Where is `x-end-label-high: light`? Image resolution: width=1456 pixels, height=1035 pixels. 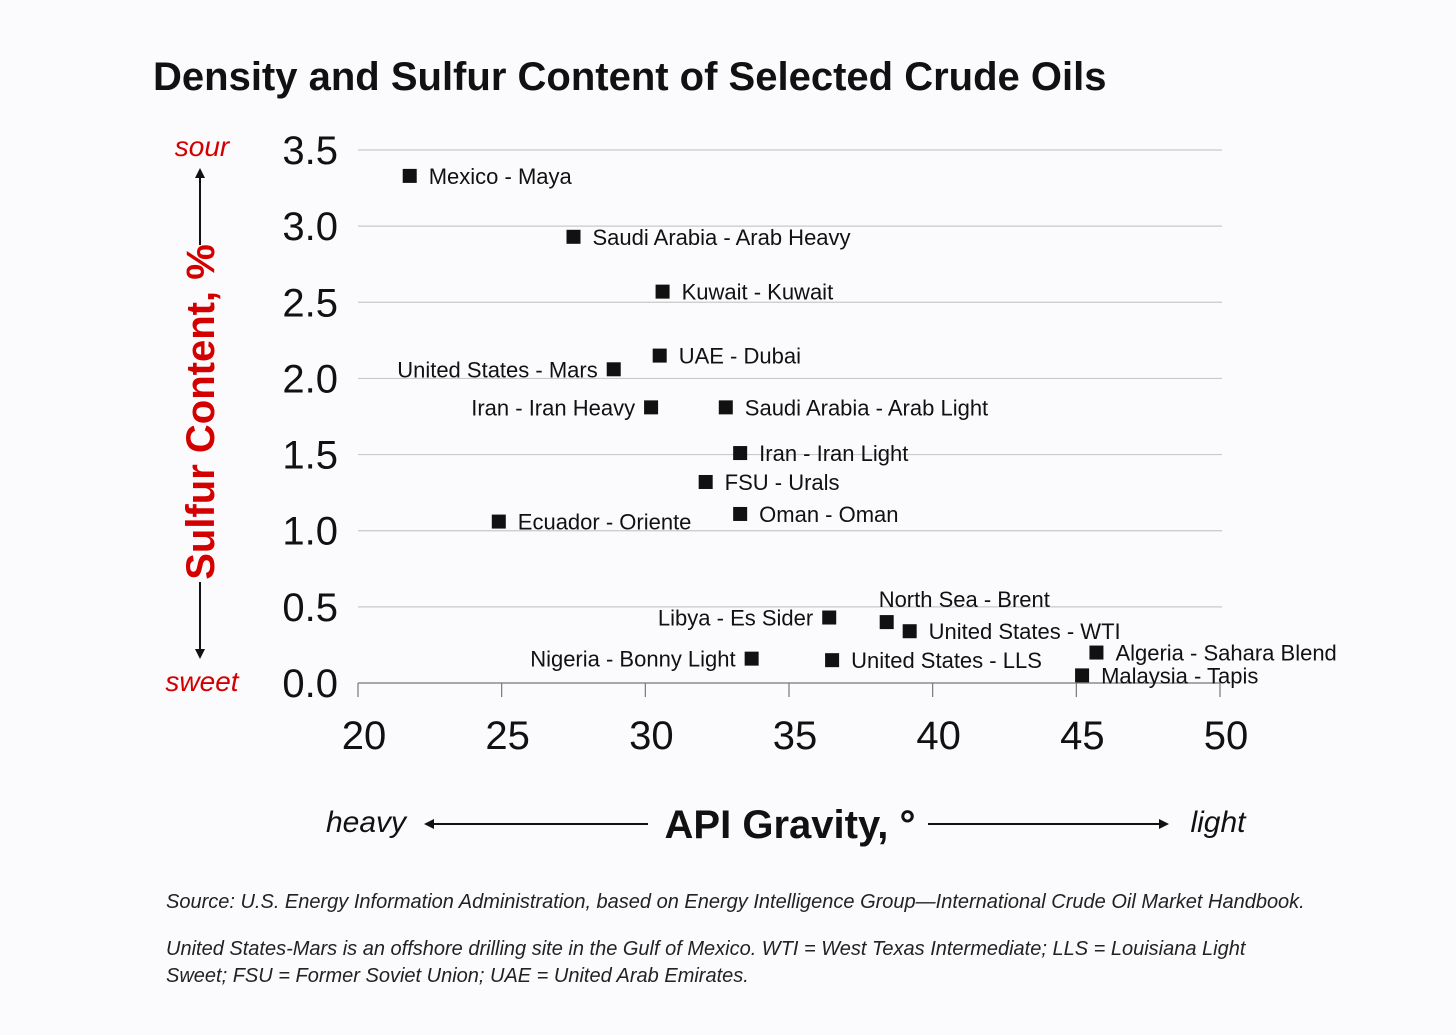 x-end-label-high: light is located at coordinates (1218, 822).